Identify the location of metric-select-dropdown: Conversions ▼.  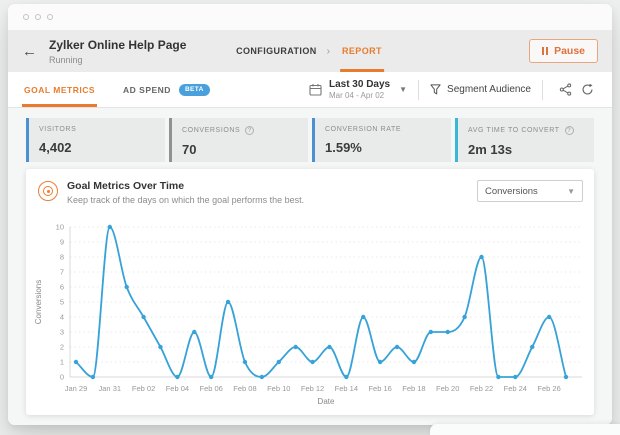
(530, 191).